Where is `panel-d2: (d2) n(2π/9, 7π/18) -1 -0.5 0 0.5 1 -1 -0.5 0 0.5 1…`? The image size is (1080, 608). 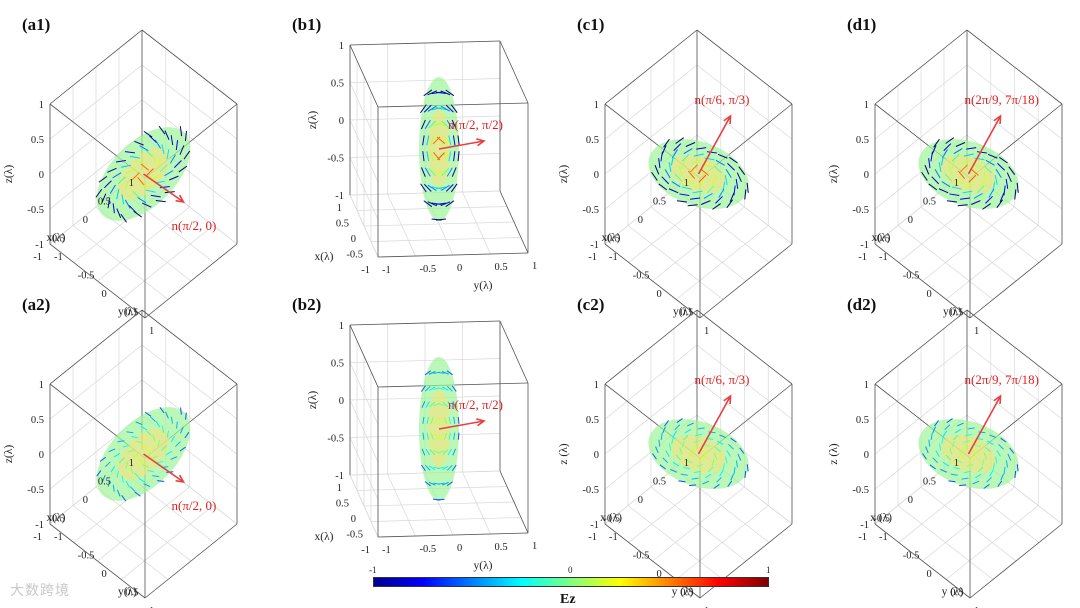
panel-d2: (d2) n(2π/9, 7π/18) -1 -0.5 0 0.5 1 -1 -0.5 0 0.5 1… is located at coordinates (954, 451).